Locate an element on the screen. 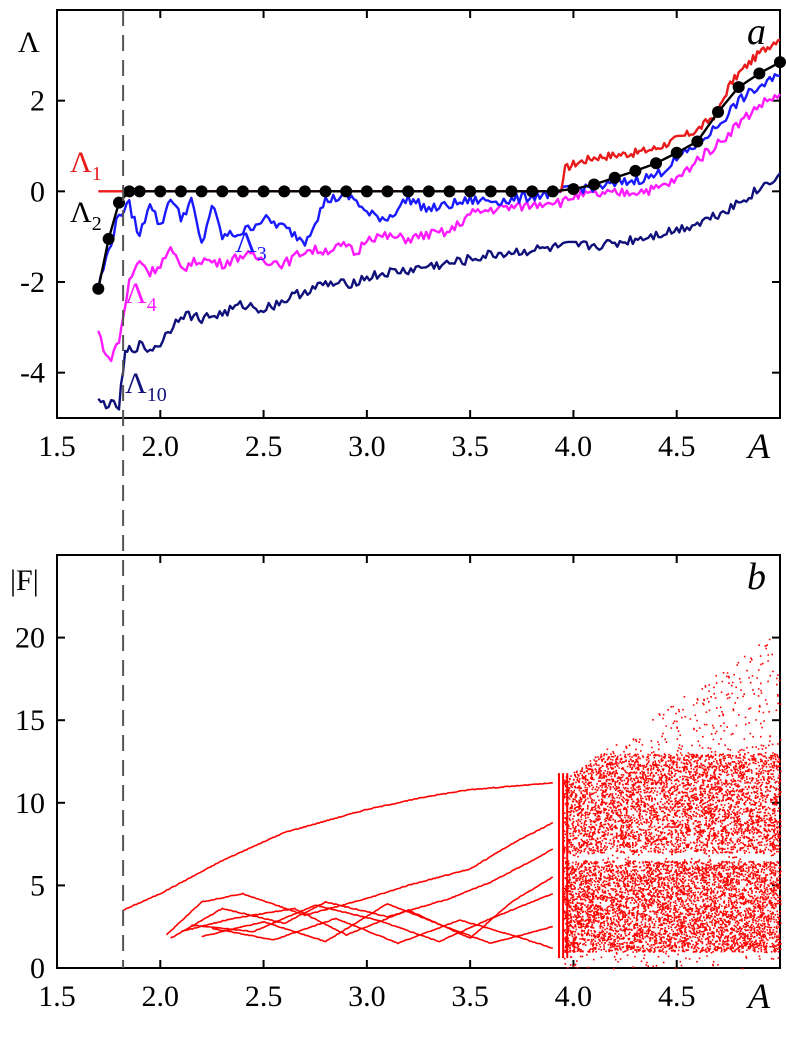  panel-b-x-axis-label: A is located at coordinates (758, 996).